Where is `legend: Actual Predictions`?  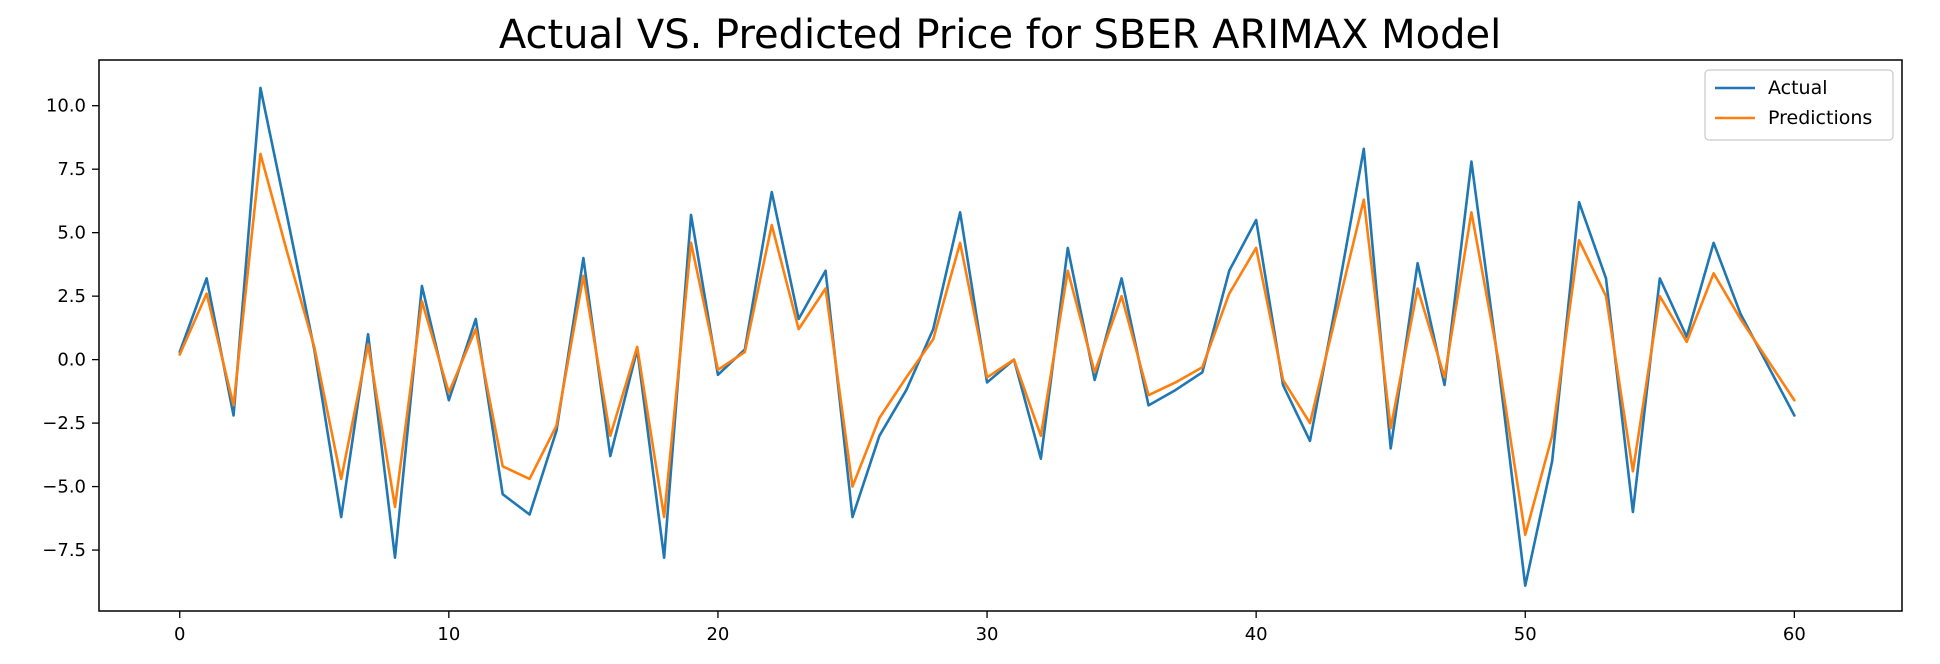 legend: Actual Predictions is located at coordinates (1799, 105).